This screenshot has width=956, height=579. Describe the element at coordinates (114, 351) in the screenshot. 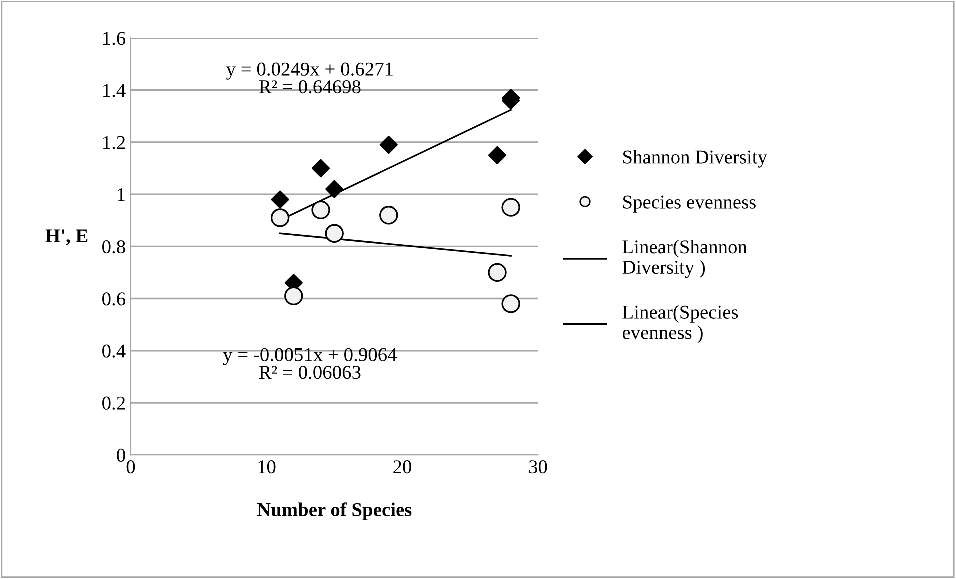

I see `y-tick-label: 0.4` at that location.